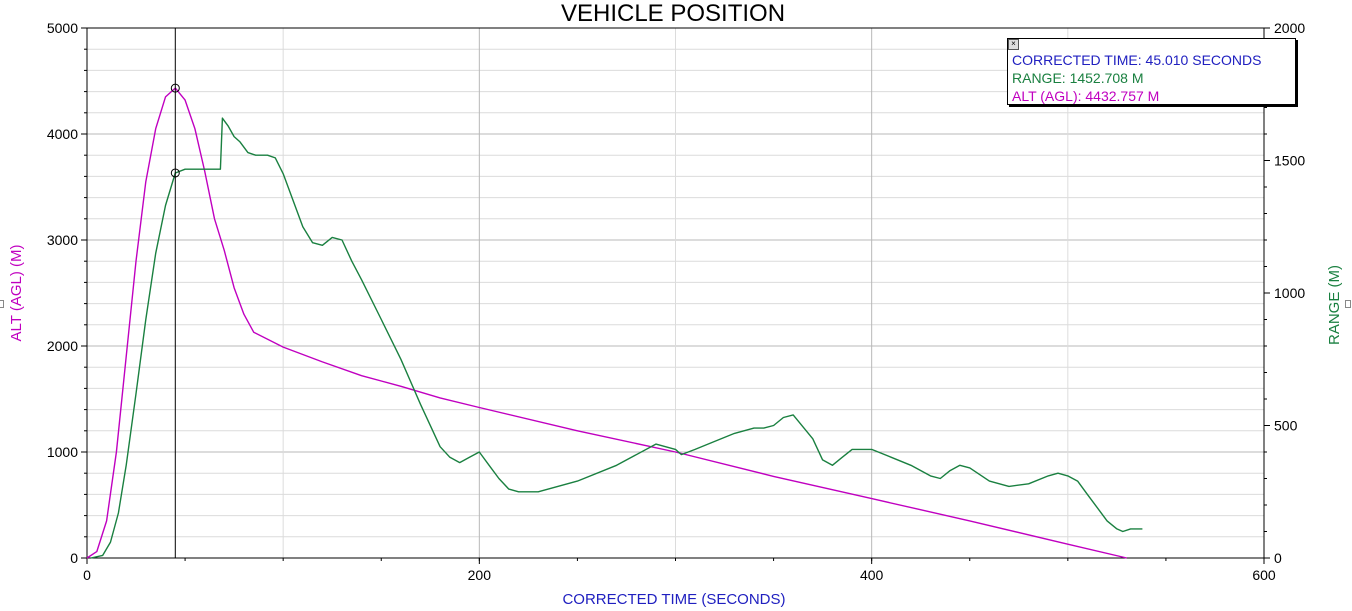  I want to click on y2-tick-label: 0, so click(1278, 558).